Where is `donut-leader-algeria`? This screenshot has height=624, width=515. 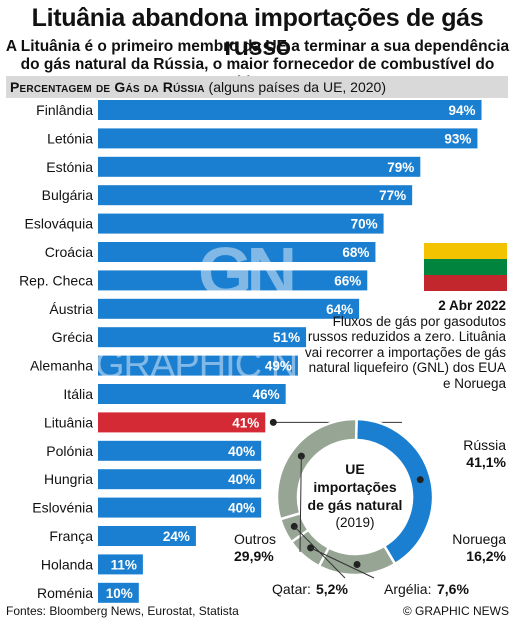
donut-leader-algeria is located at coordinates (342, 563).